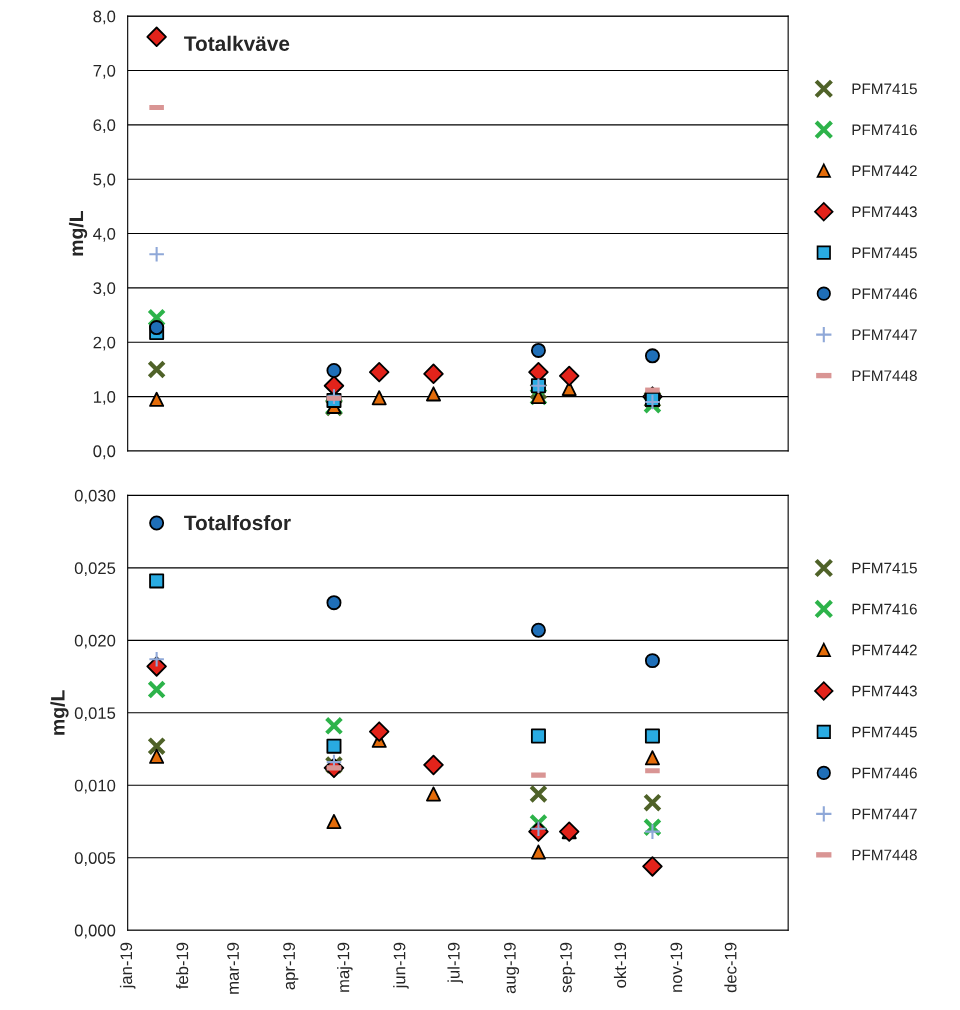 Image resolution: width=960 pixels, height=1010 pixels. I want to click on x-tick-label: jan-19, so click(127, 965).